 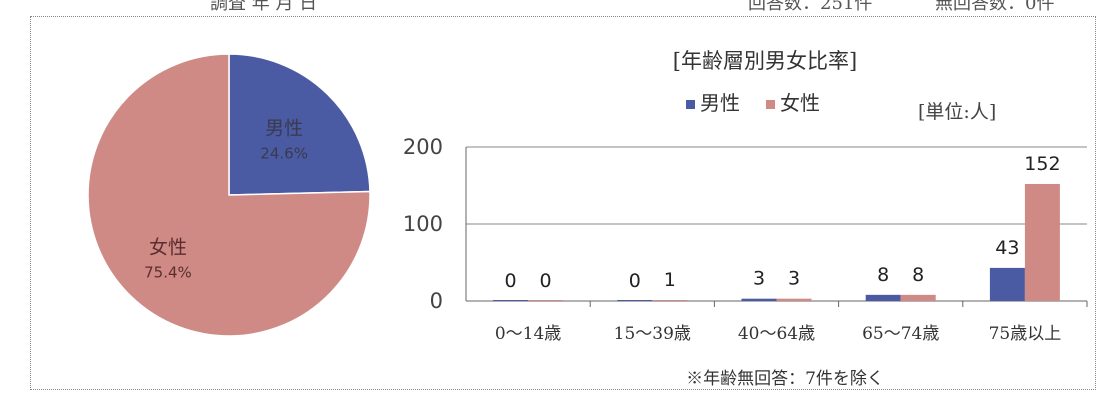 I want to click on answered-count: 回答数：251件, so click(x=810, y=7).